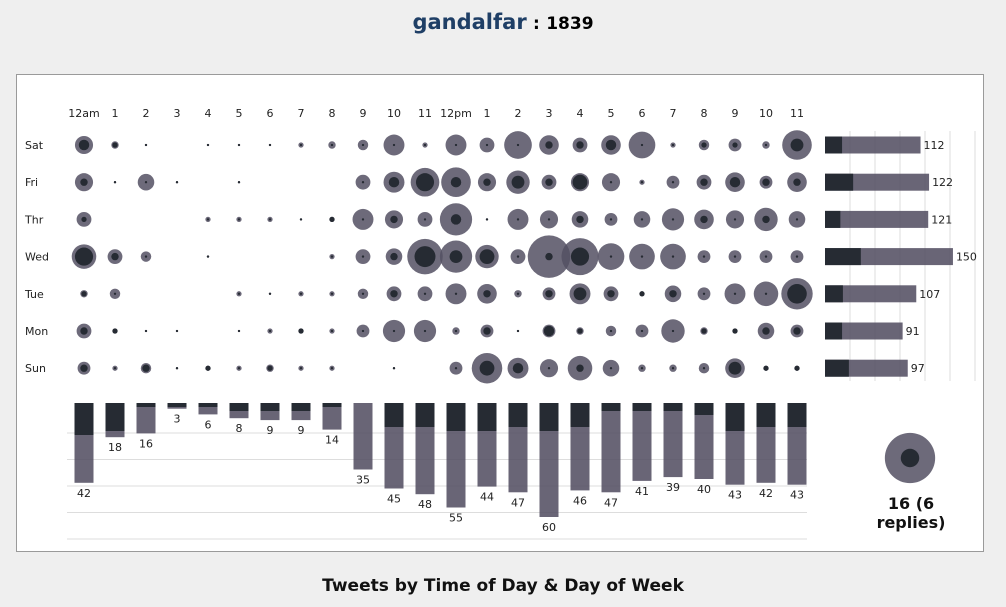 This screenshot has height=607, width=1006. What do you see at coordinates (146, 113) in the screenshot?
I see `hour-label: 2` at bounding box center [146, 113].